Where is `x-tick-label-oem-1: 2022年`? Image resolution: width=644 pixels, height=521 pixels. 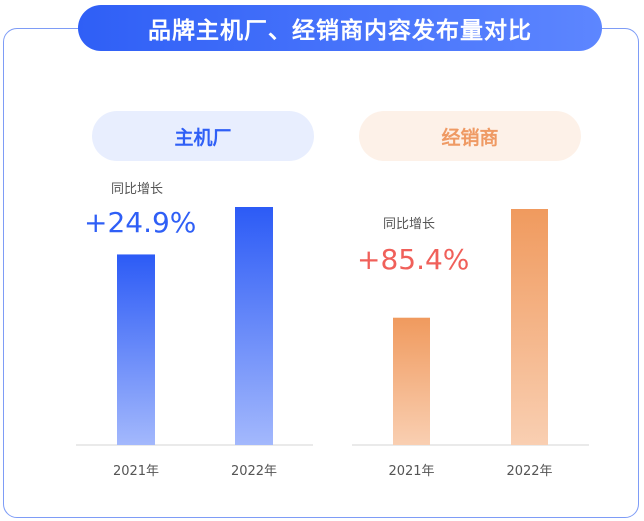
x-tick-label-oem-1: 2022年 is located at coordinates (254, 471).